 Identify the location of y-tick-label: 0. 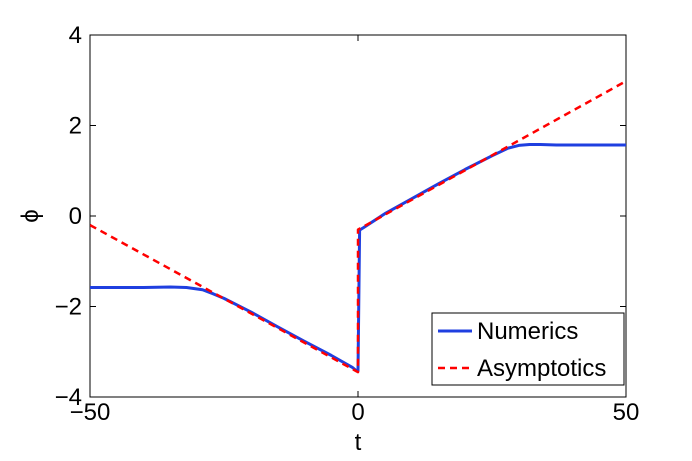
(75, 216).